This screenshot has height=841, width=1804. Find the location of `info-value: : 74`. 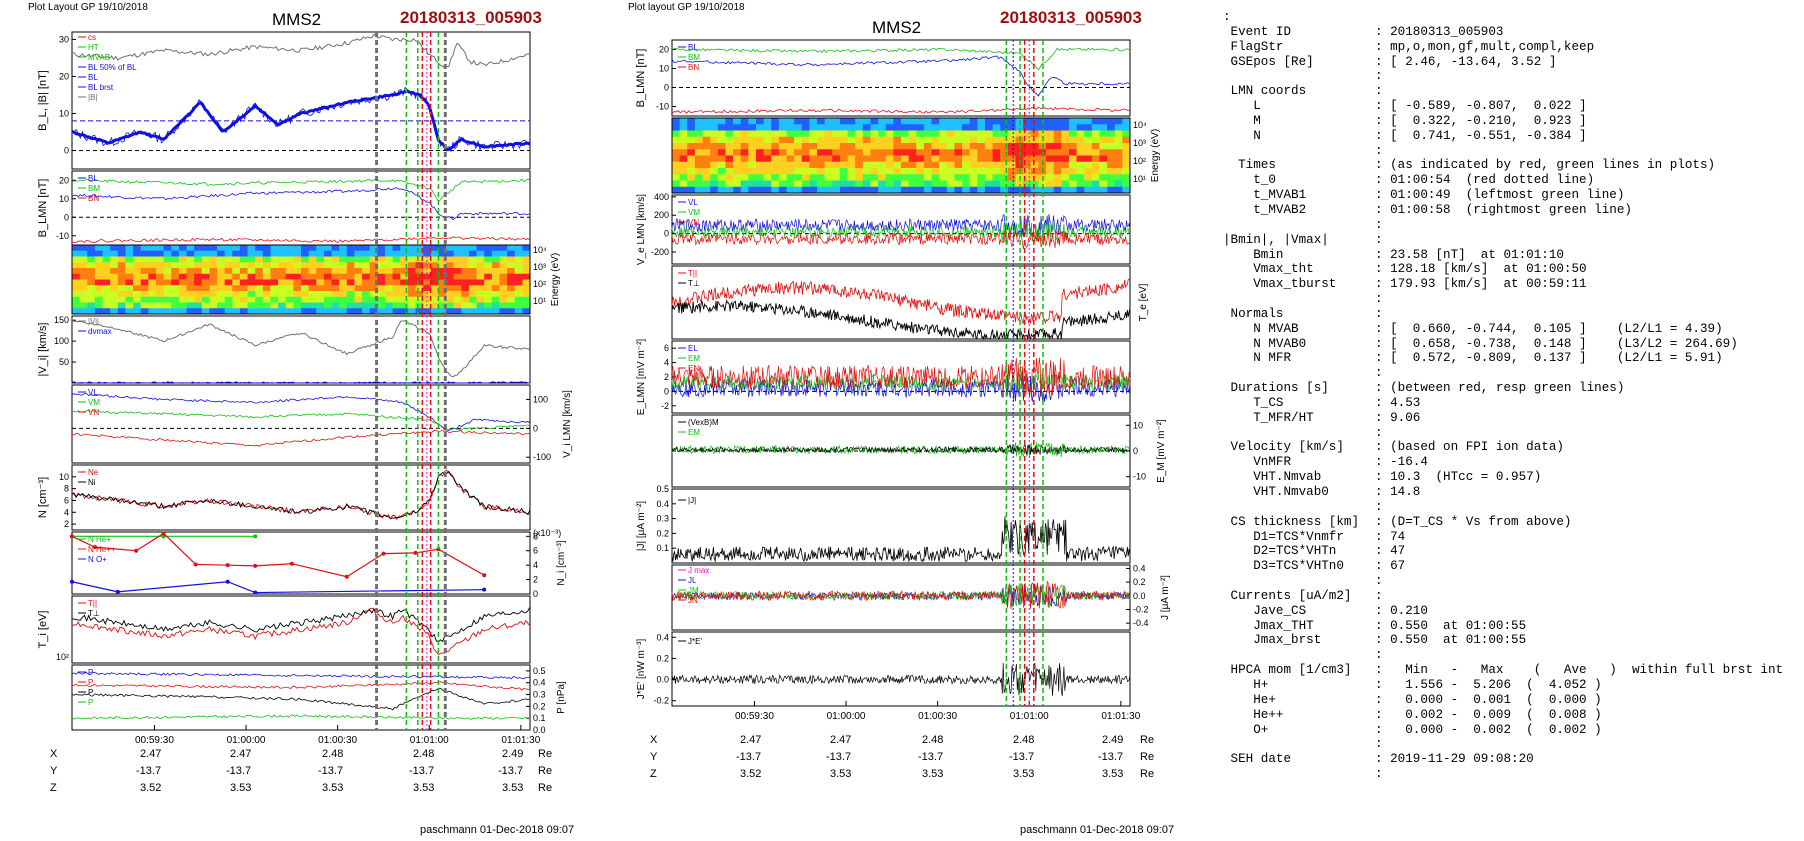

info-value: : 74 is located at coordinates (1390, 536).